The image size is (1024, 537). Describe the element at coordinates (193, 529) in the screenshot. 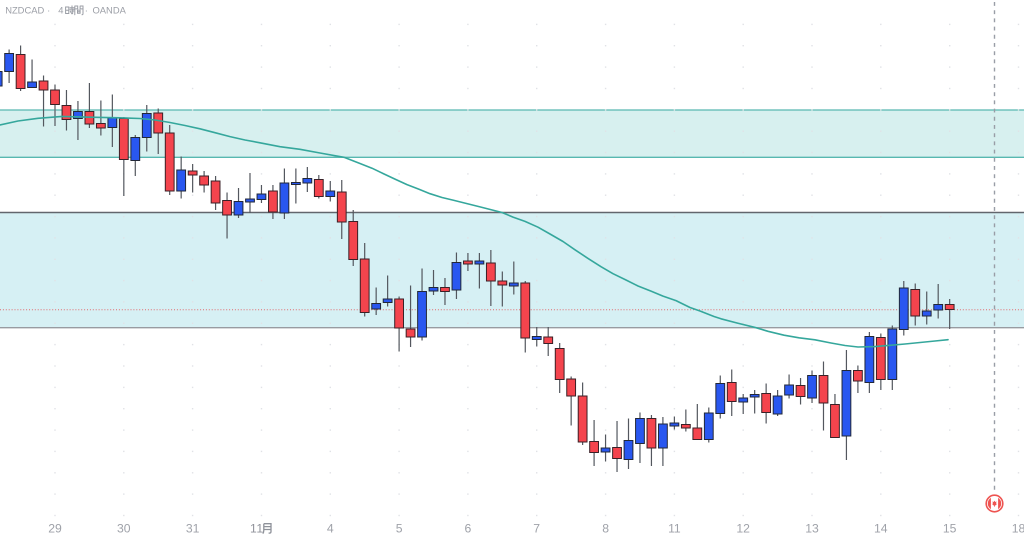

I see `svg-text: 31` at that location.